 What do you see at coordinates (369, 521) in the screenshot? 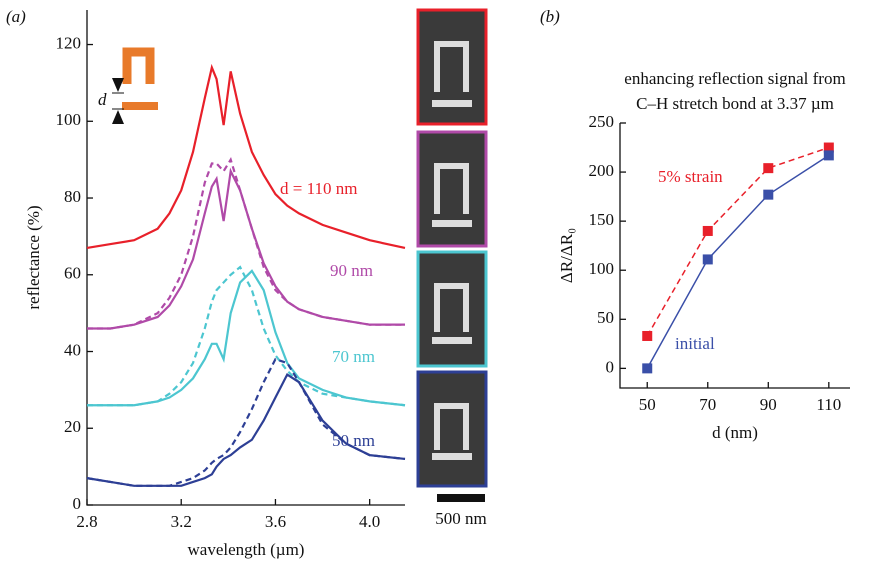
I see `x-tick-label: 4.0` at bounding box center [369, 521].